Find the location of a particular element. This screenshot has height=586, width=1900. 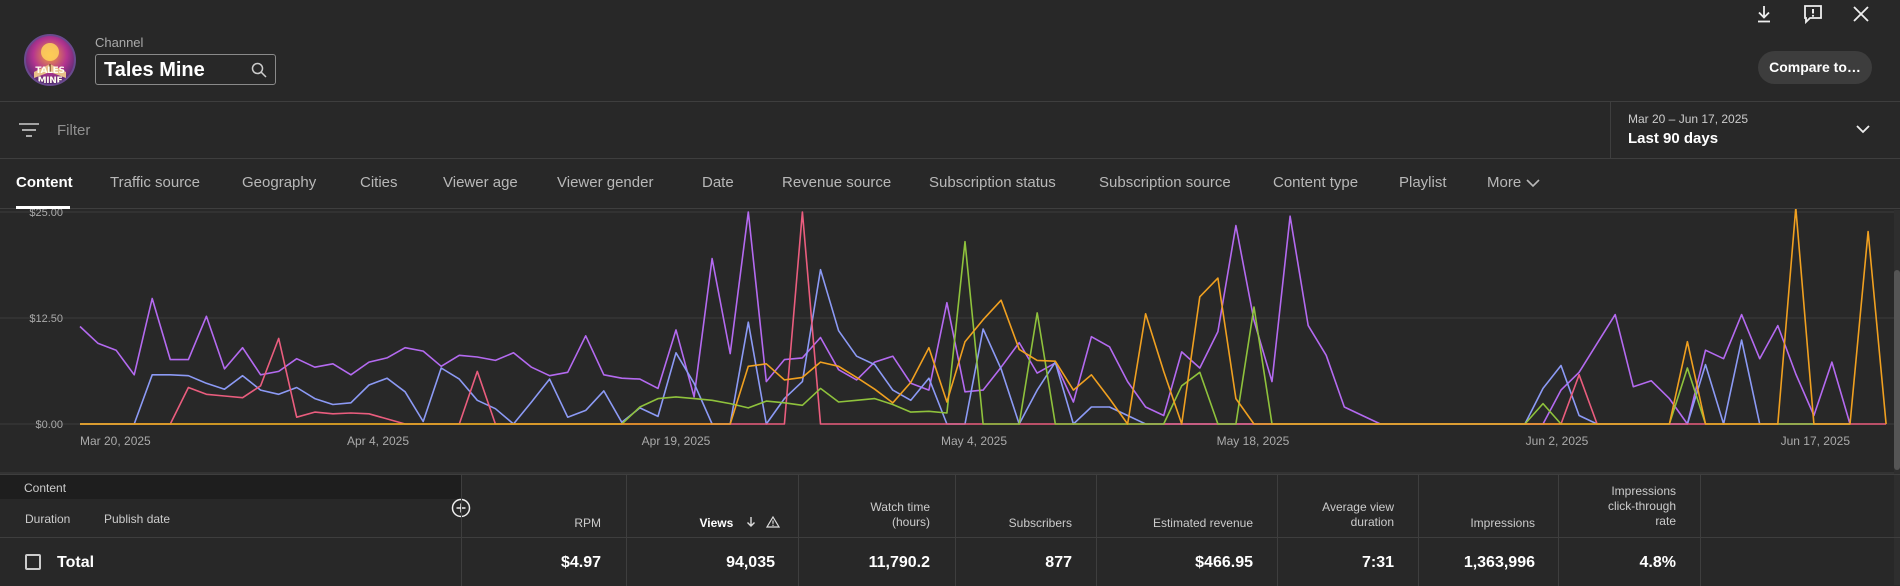

views-column-label: Views is located at coordinates (716, 523).